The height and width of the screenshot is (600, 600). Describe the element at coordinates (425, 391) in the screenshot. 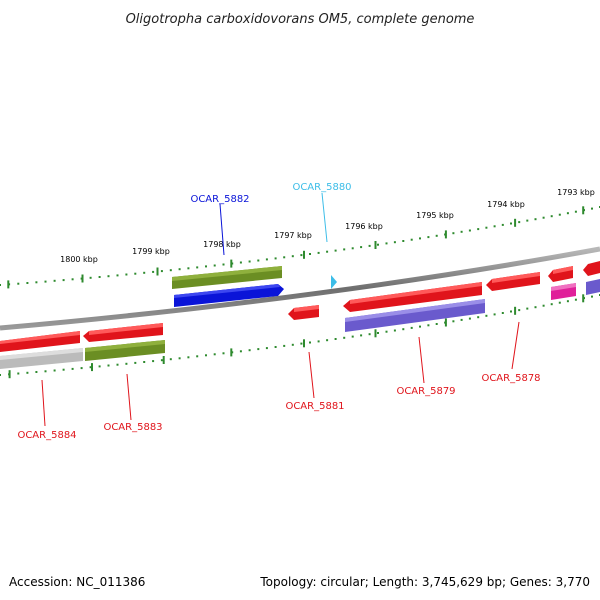

I see `label-ocar-5879: OCAR_5879` at that location.